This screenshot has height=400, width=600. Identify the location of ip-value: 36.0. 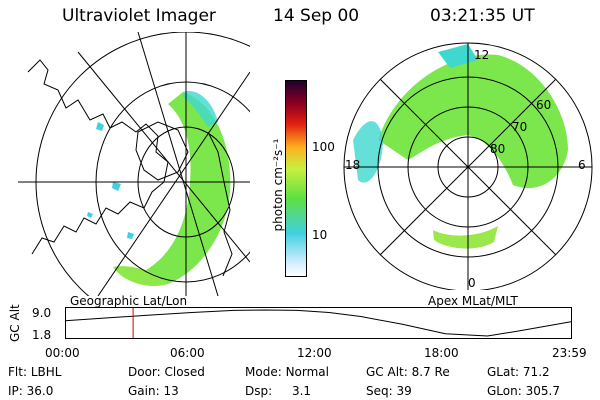
(40, 391).